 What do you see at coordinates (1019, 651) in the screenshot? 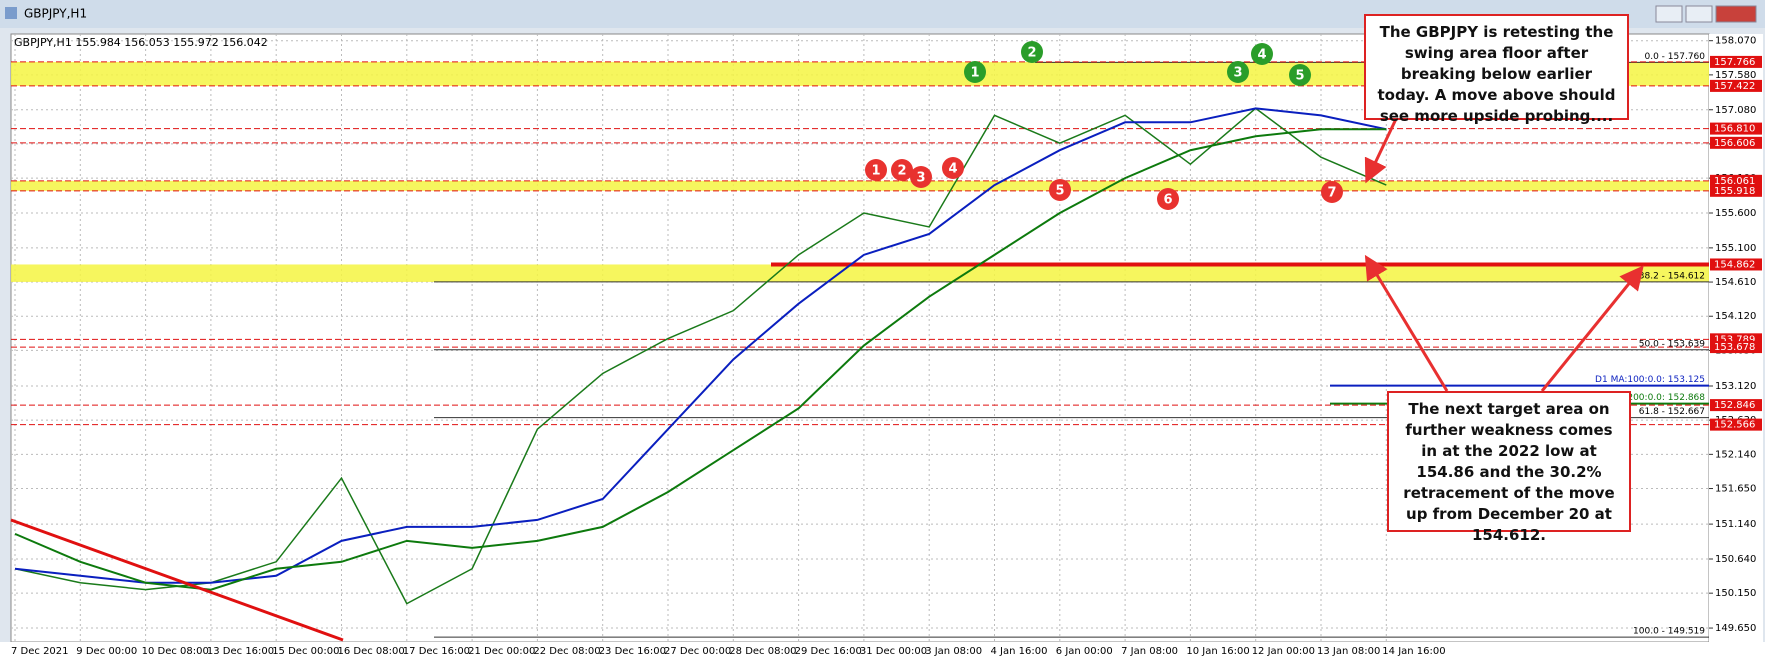
I see `x-tick-label: 4 Jan 16:00` at bounding box center [1019, 651].